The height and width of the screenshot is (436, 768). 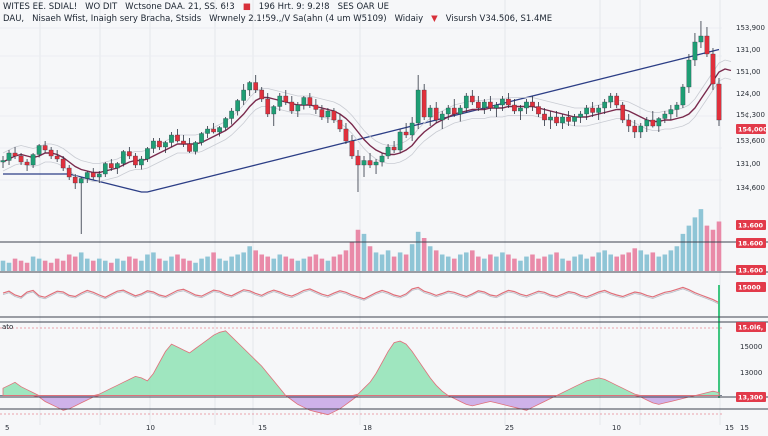 What do you see at coordinates (409, 19) in the screenshot?
I see `header-item: Widaiy` at bounding box center [409, 19].